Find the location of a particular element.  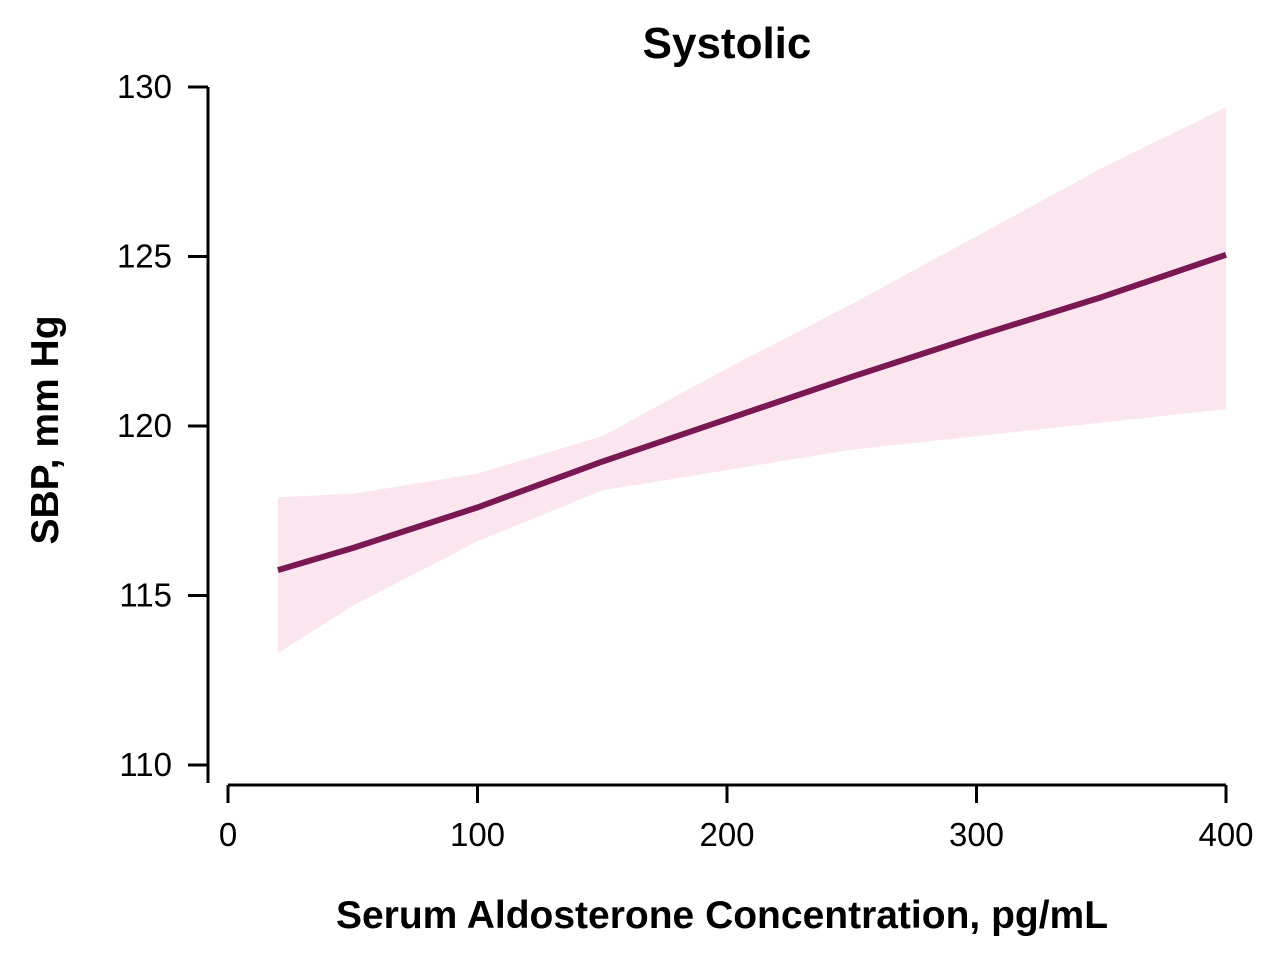

y-tick-label: 115 is located at coordinates (145, 595).